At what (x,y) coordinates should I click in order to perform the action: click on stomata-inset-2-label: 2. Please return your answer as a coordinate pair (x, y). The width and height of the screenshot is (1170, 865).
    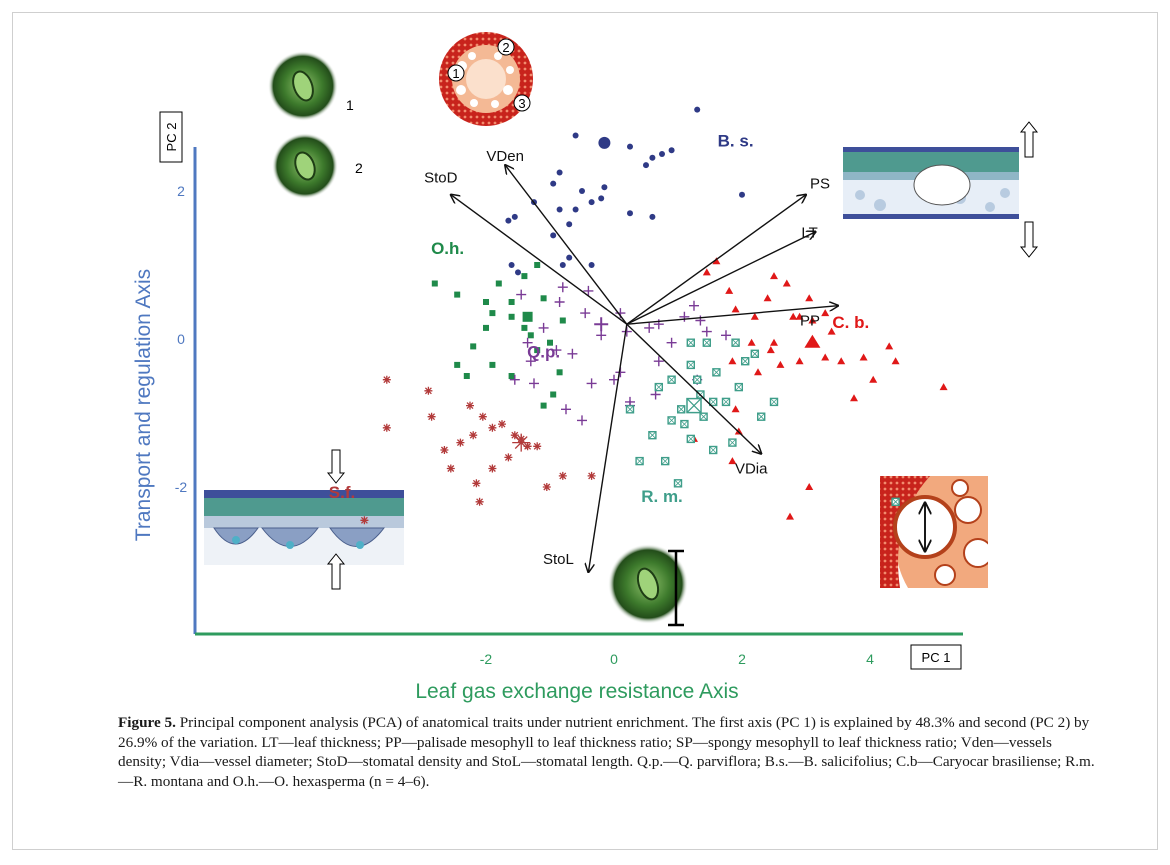
    Looking at the image, I should click on (359, 168).